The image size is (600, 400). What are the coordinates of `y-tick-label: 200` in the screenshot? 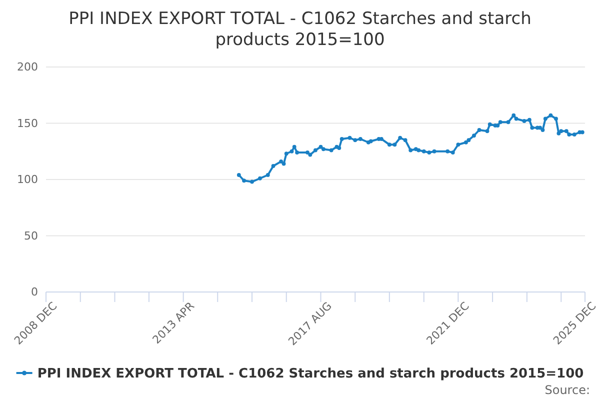 It's located at (27, 67).